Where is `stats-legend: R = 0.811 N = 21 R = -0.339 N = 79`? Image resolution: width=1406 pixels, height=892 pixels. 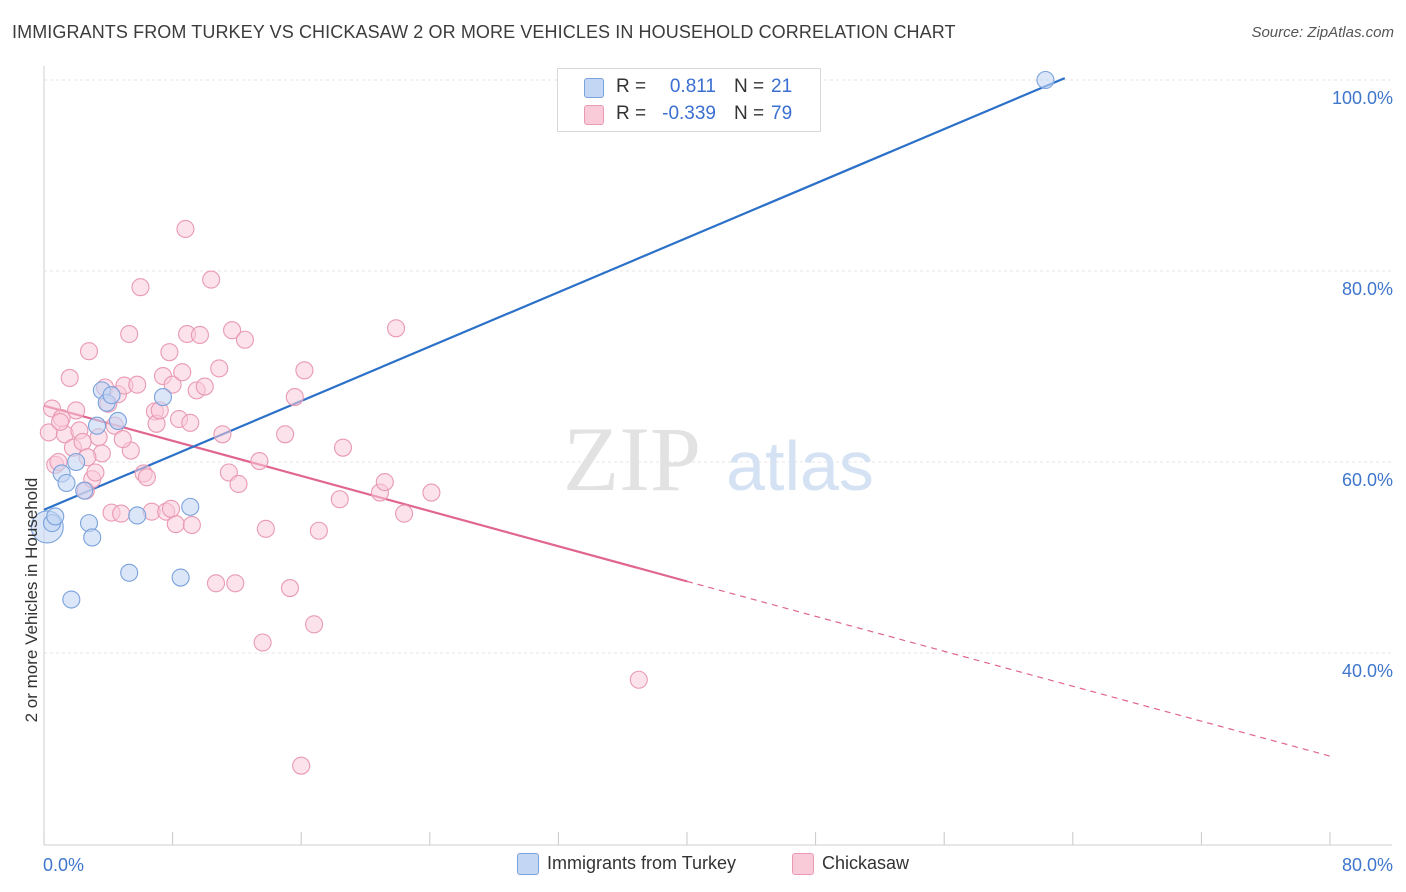 stats-legend: R = 0.811 N = 21 R = -0.339 N = 79 is located at coordinates (689, 100).